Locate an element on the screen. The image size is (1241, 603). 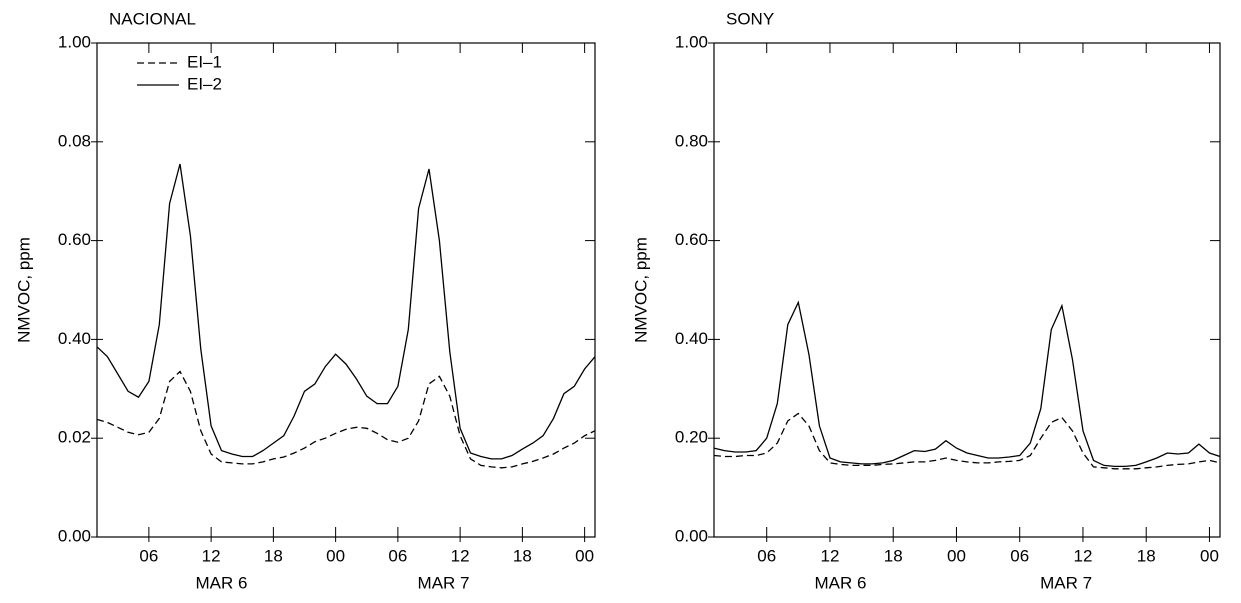
legend-label: EI–2 is located at coordinates (204, 83).